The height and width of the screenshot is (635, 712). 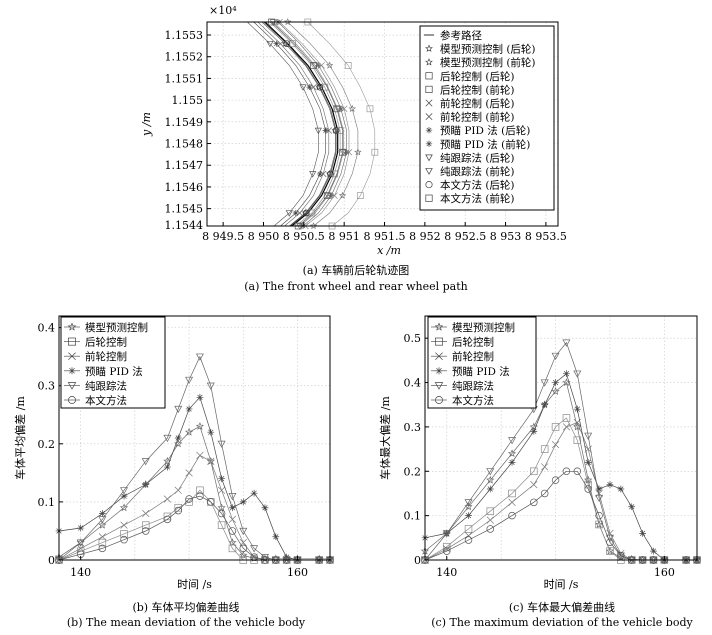 What do you see at coordinates (473, 385) in the screenshot?
I see `legend-label: 纯跟踪法` at bounding box center [473, 385].